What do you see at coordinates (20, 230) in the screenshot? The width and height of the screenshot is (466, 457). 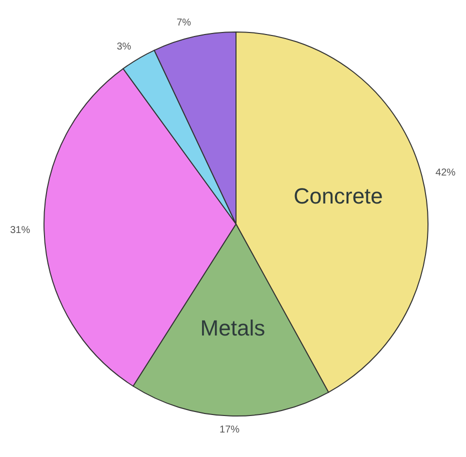 I see `data-label: 31%` at bounding box center [20, 230].